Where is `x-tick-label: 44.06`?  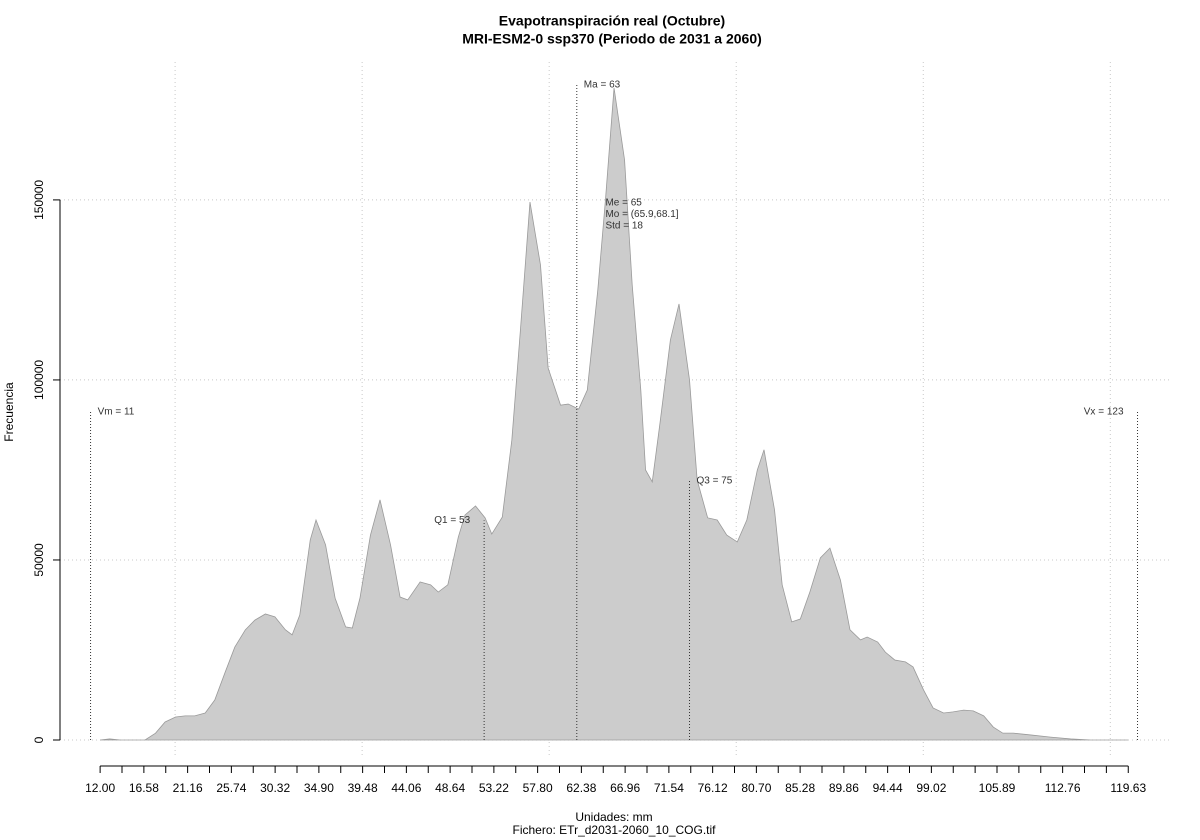 x-tick-label: 44.06 is located at coordinates (406, 788).